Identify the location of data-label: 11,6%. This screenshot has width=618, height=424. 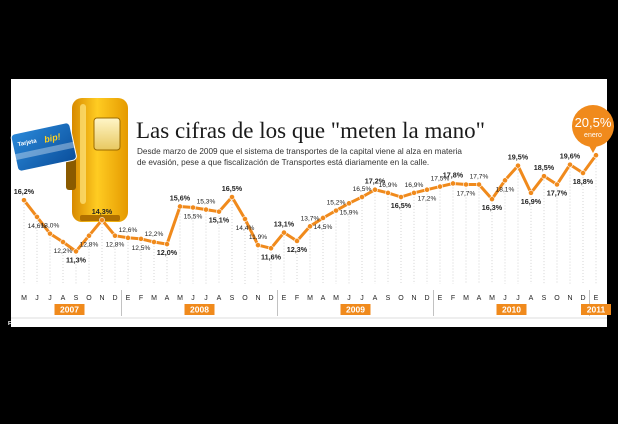
(271, 256).